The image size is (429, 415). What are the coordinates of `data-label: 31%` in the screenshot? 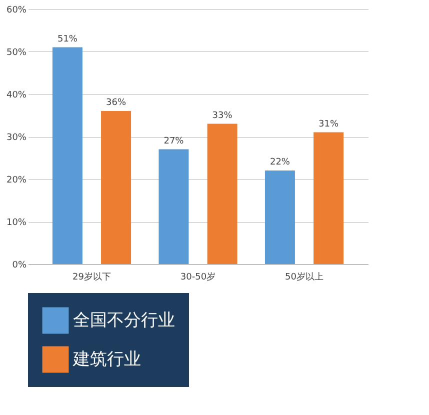 It's located at (328, 124).